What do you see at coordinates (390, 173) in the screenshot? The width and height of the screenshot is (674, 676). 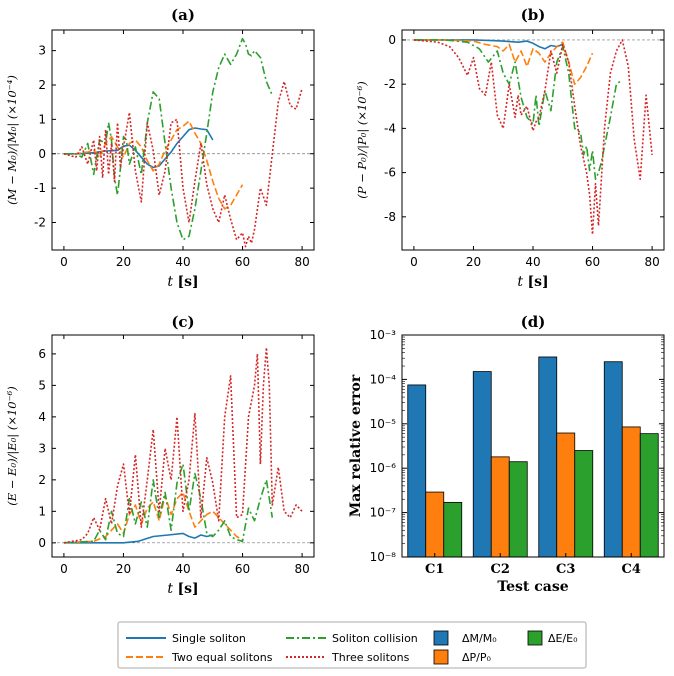 I see `y-tick-label: -6` at bounding box center [390, 173].